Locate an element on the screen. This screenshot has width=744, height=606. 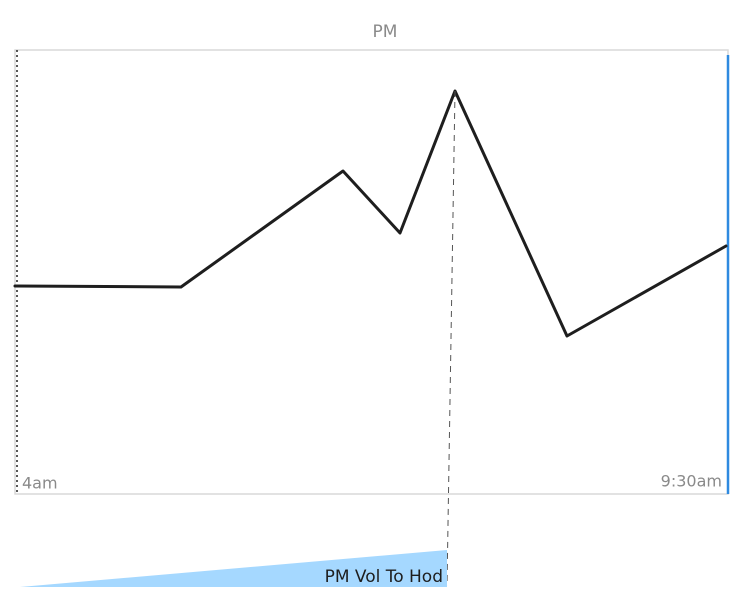
title: PM is located at coordinates (385, 32).